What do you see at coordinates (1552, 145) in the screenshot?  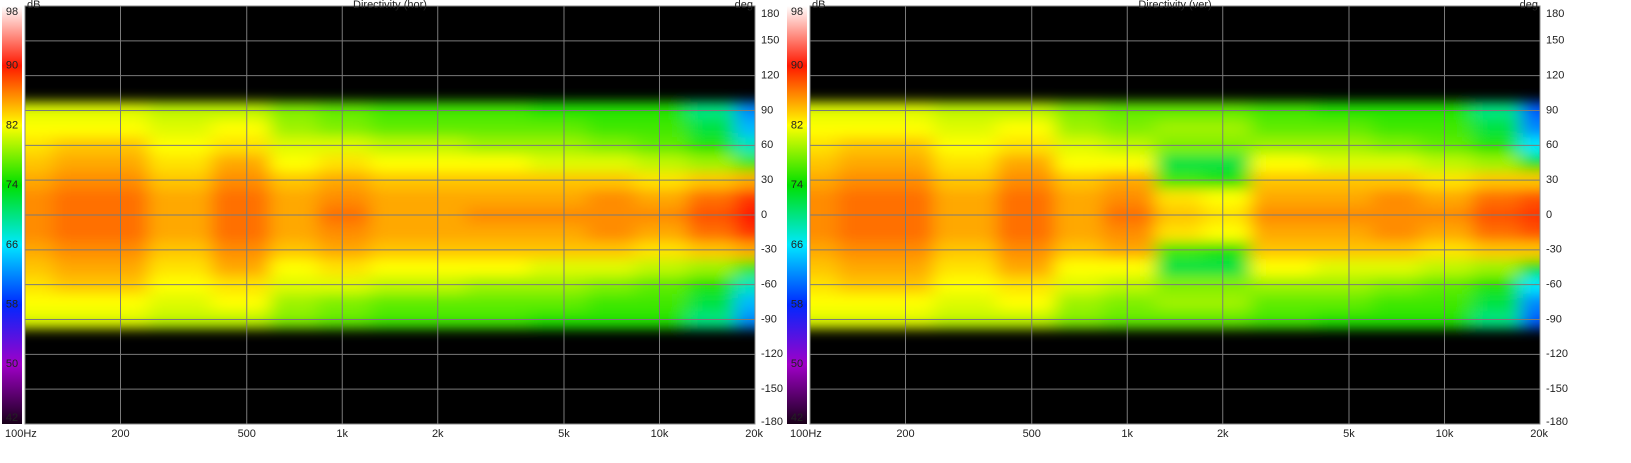 I see `y-tick-label: 60` at bounding box center [1552, 145].